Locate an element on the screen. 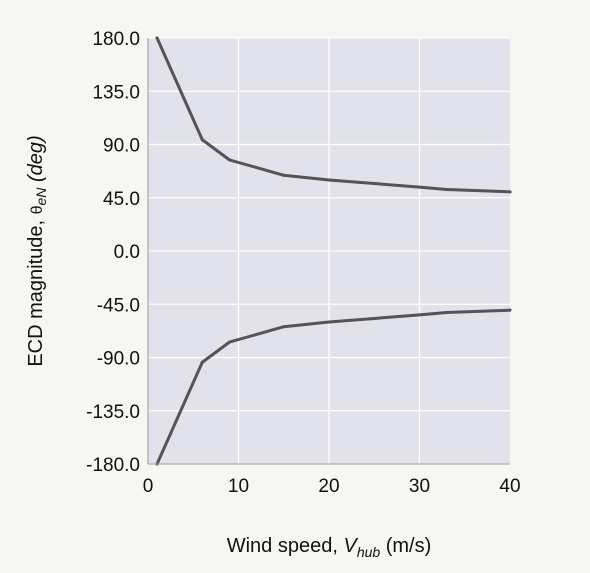 The image size is (590, 573). y-axis-label-suffix: (deg) is located at coordinates (36, 161).